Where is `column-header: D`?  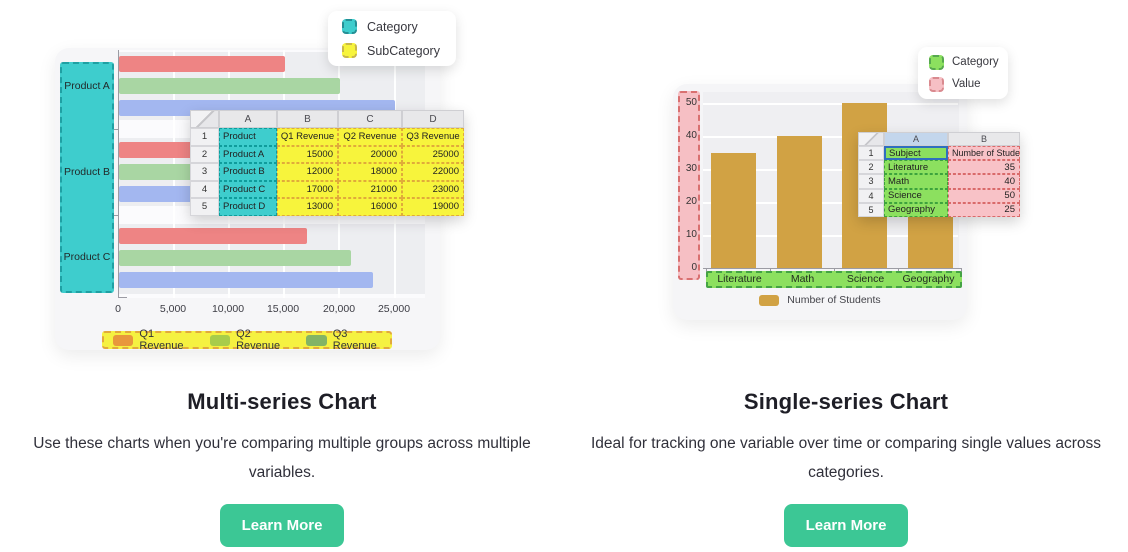 column-header: D is located at coordinates (433, 119).